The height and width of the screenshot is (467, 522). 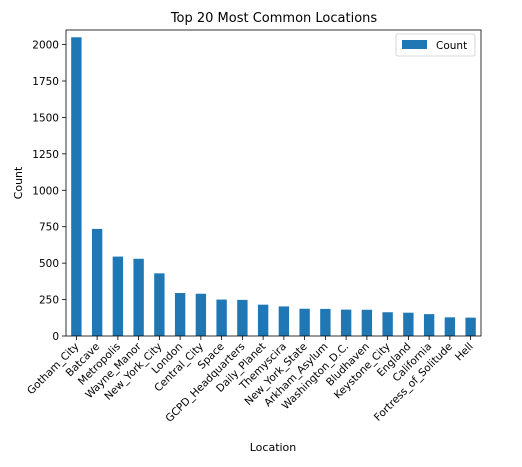 What do you see at coordinates (97, 282) in the screenshot?
I see `bar-Batcave` at bounding box center [97, 282].